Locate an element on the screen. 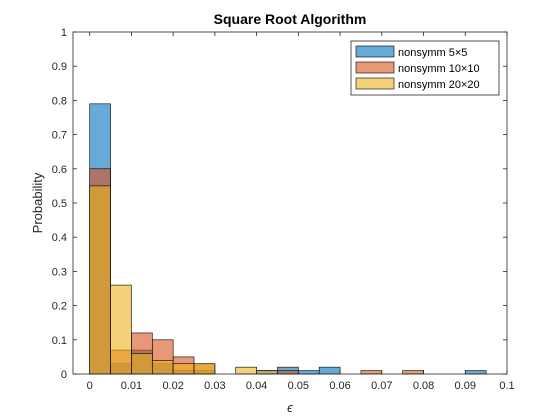  y-tick-label: 0.7 is located at coordinates (59, 136).